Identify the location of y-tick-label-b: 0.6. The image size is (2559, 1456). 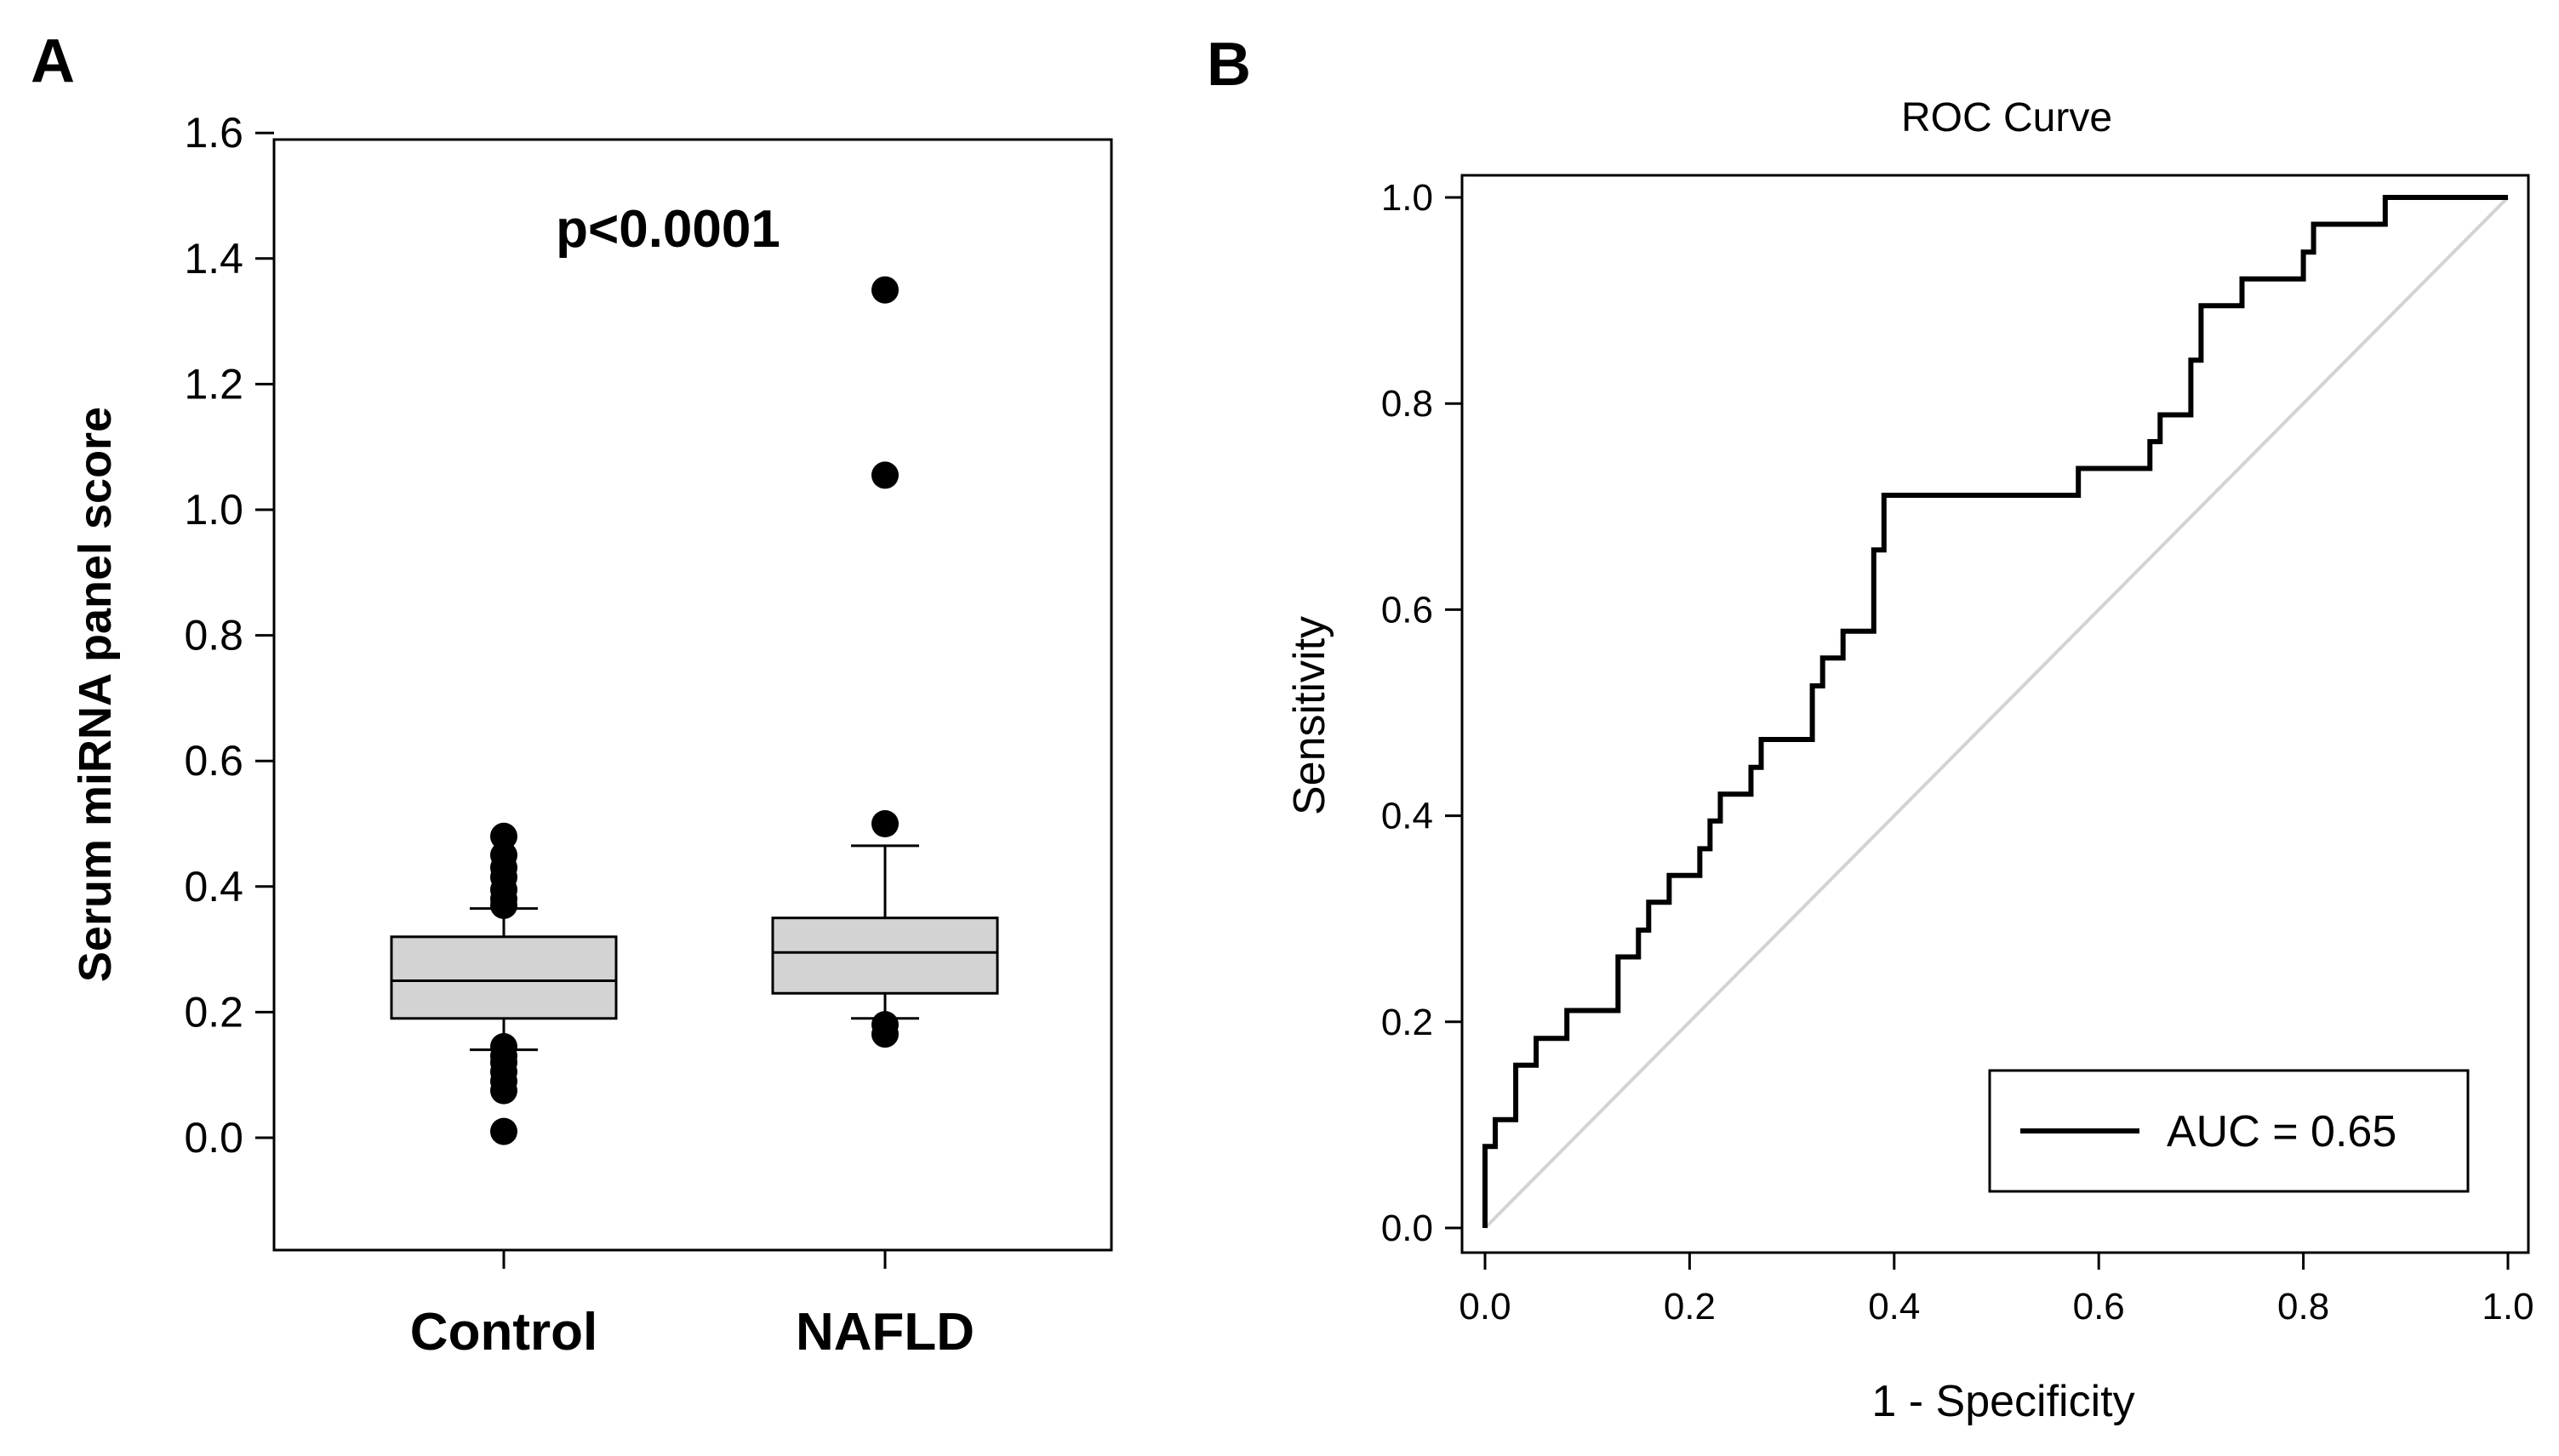
(1407, 610).